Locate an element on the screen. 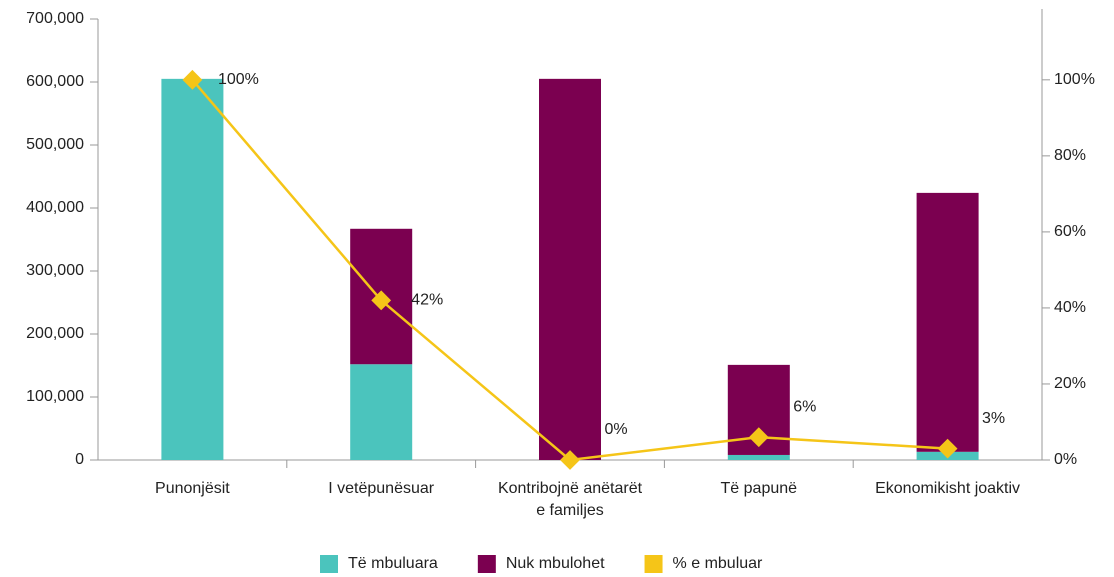  x-tick-label: I vetëpunësuar is located at coordinates (381, 488).